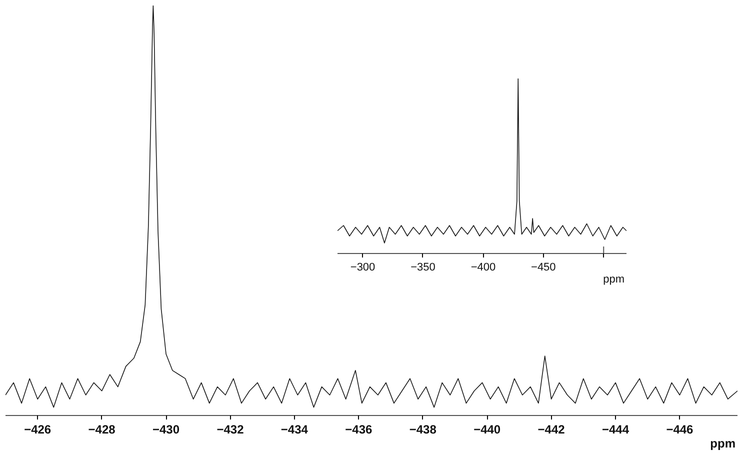 This screenshot has width=743, height=459. What do you see at coordinates (487, 429) in the screenshot?
I see `x-tick-label: −440` at bounding box center [487, 429].